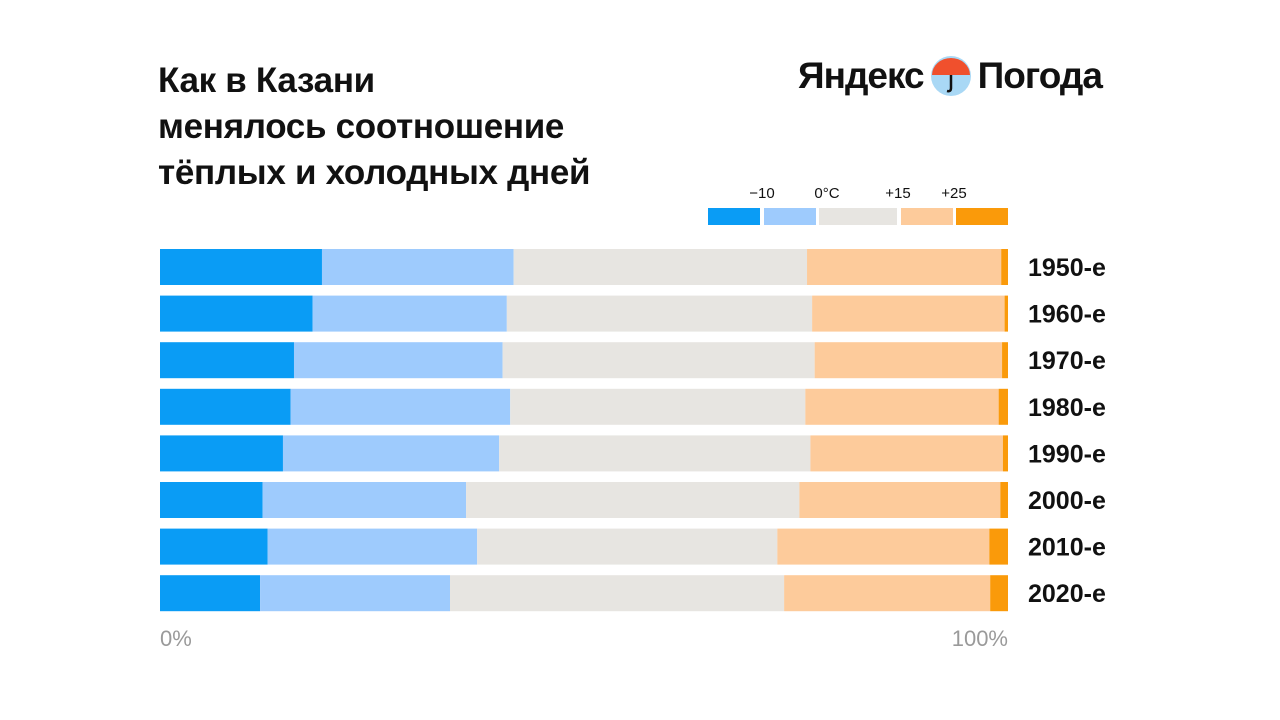 This screenshot has width=1280, height=720. I want to click on category-label: 1950-е, so click(1067, 268).